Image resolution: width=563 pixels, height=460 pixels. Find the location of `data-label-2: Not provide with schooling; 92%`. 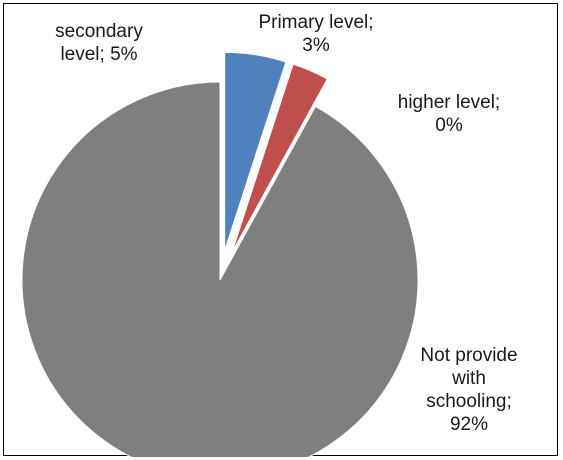

data-label-2: Not provide with schooling; 92% is located at coordinates (468, 390).